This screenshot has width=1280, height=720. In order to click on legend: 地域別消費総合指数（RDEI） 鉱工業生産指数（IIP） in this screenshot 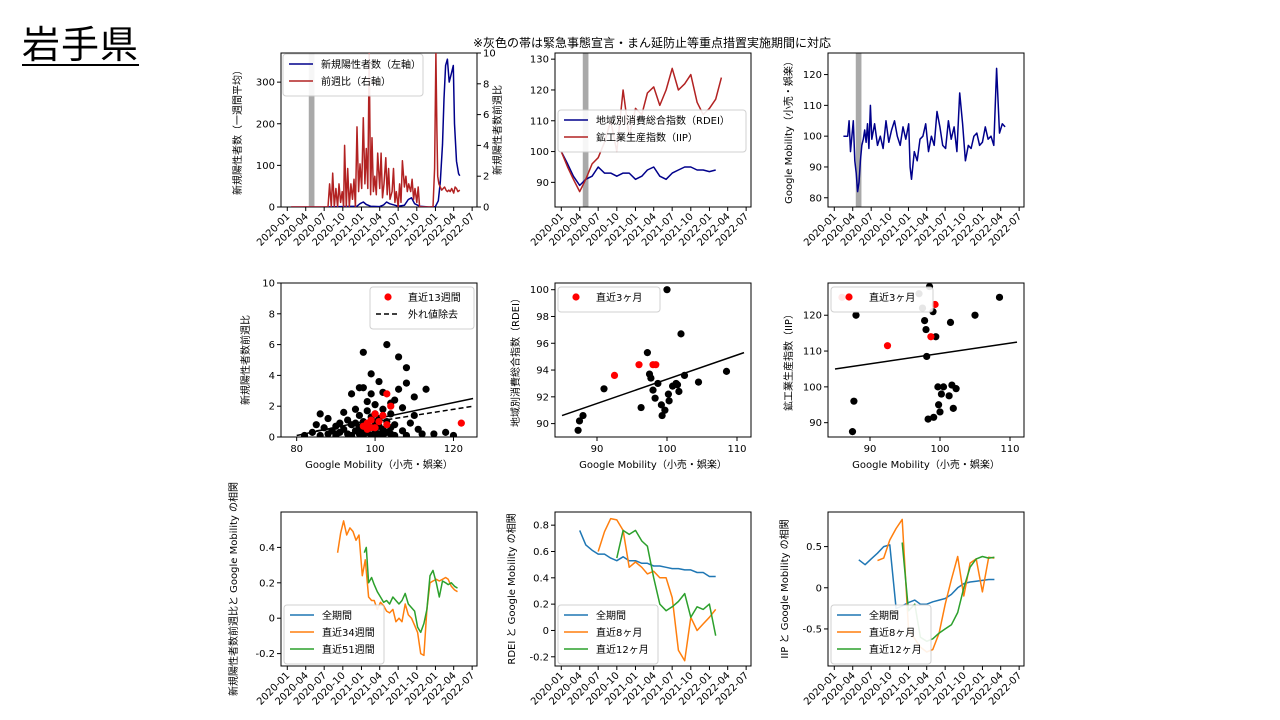, I will do `click(652, 131)`.